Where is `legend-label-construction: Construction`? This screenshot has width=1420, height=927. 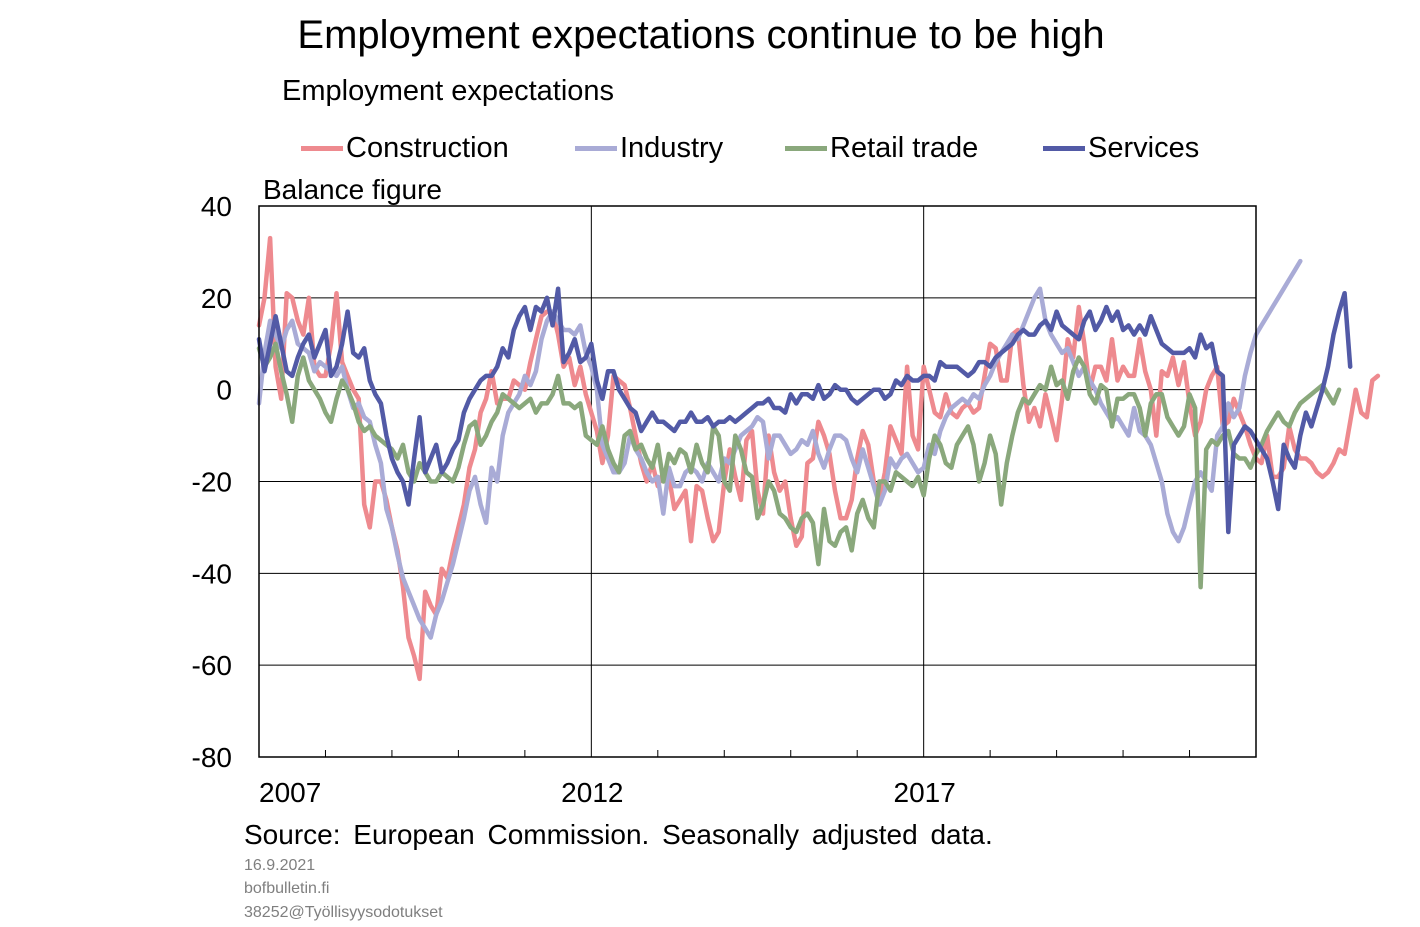
legend-label-construction: Construction is located at coordinates (427, 148).